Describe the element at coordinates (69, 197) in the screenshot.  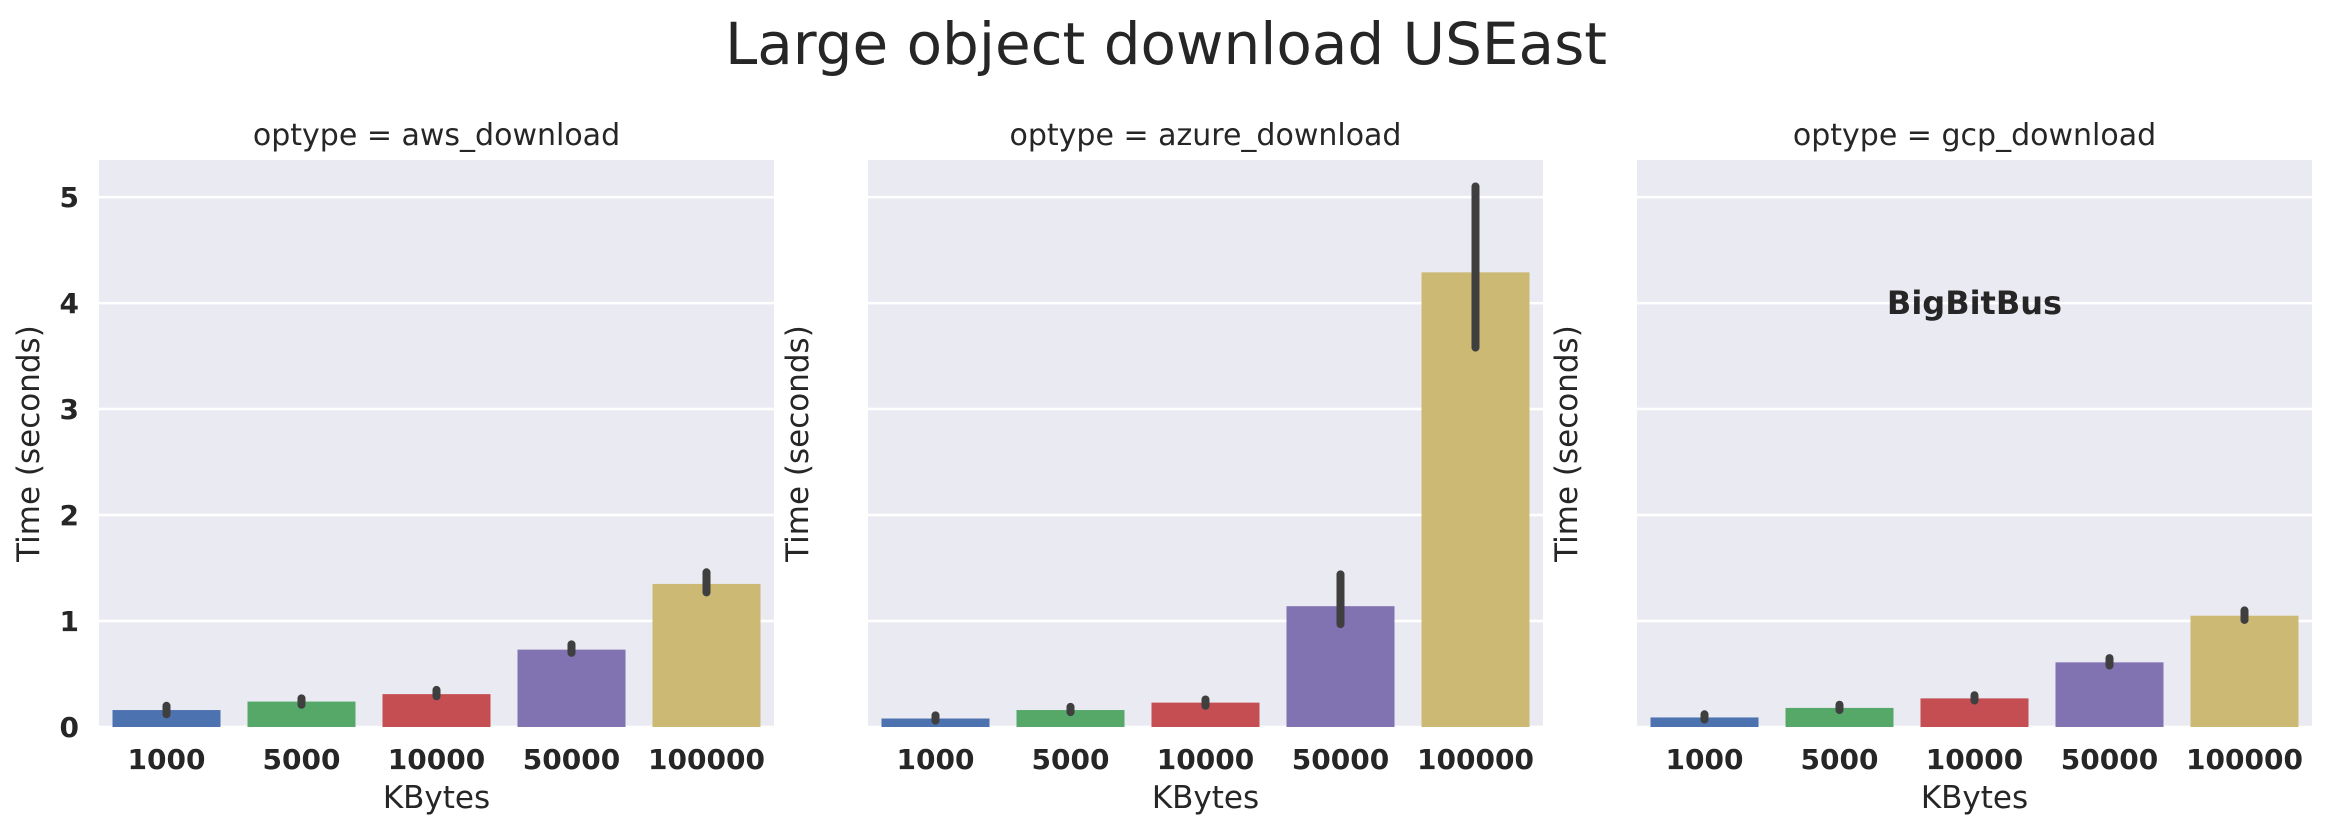
I see `y-tick-label: 5` at that location.